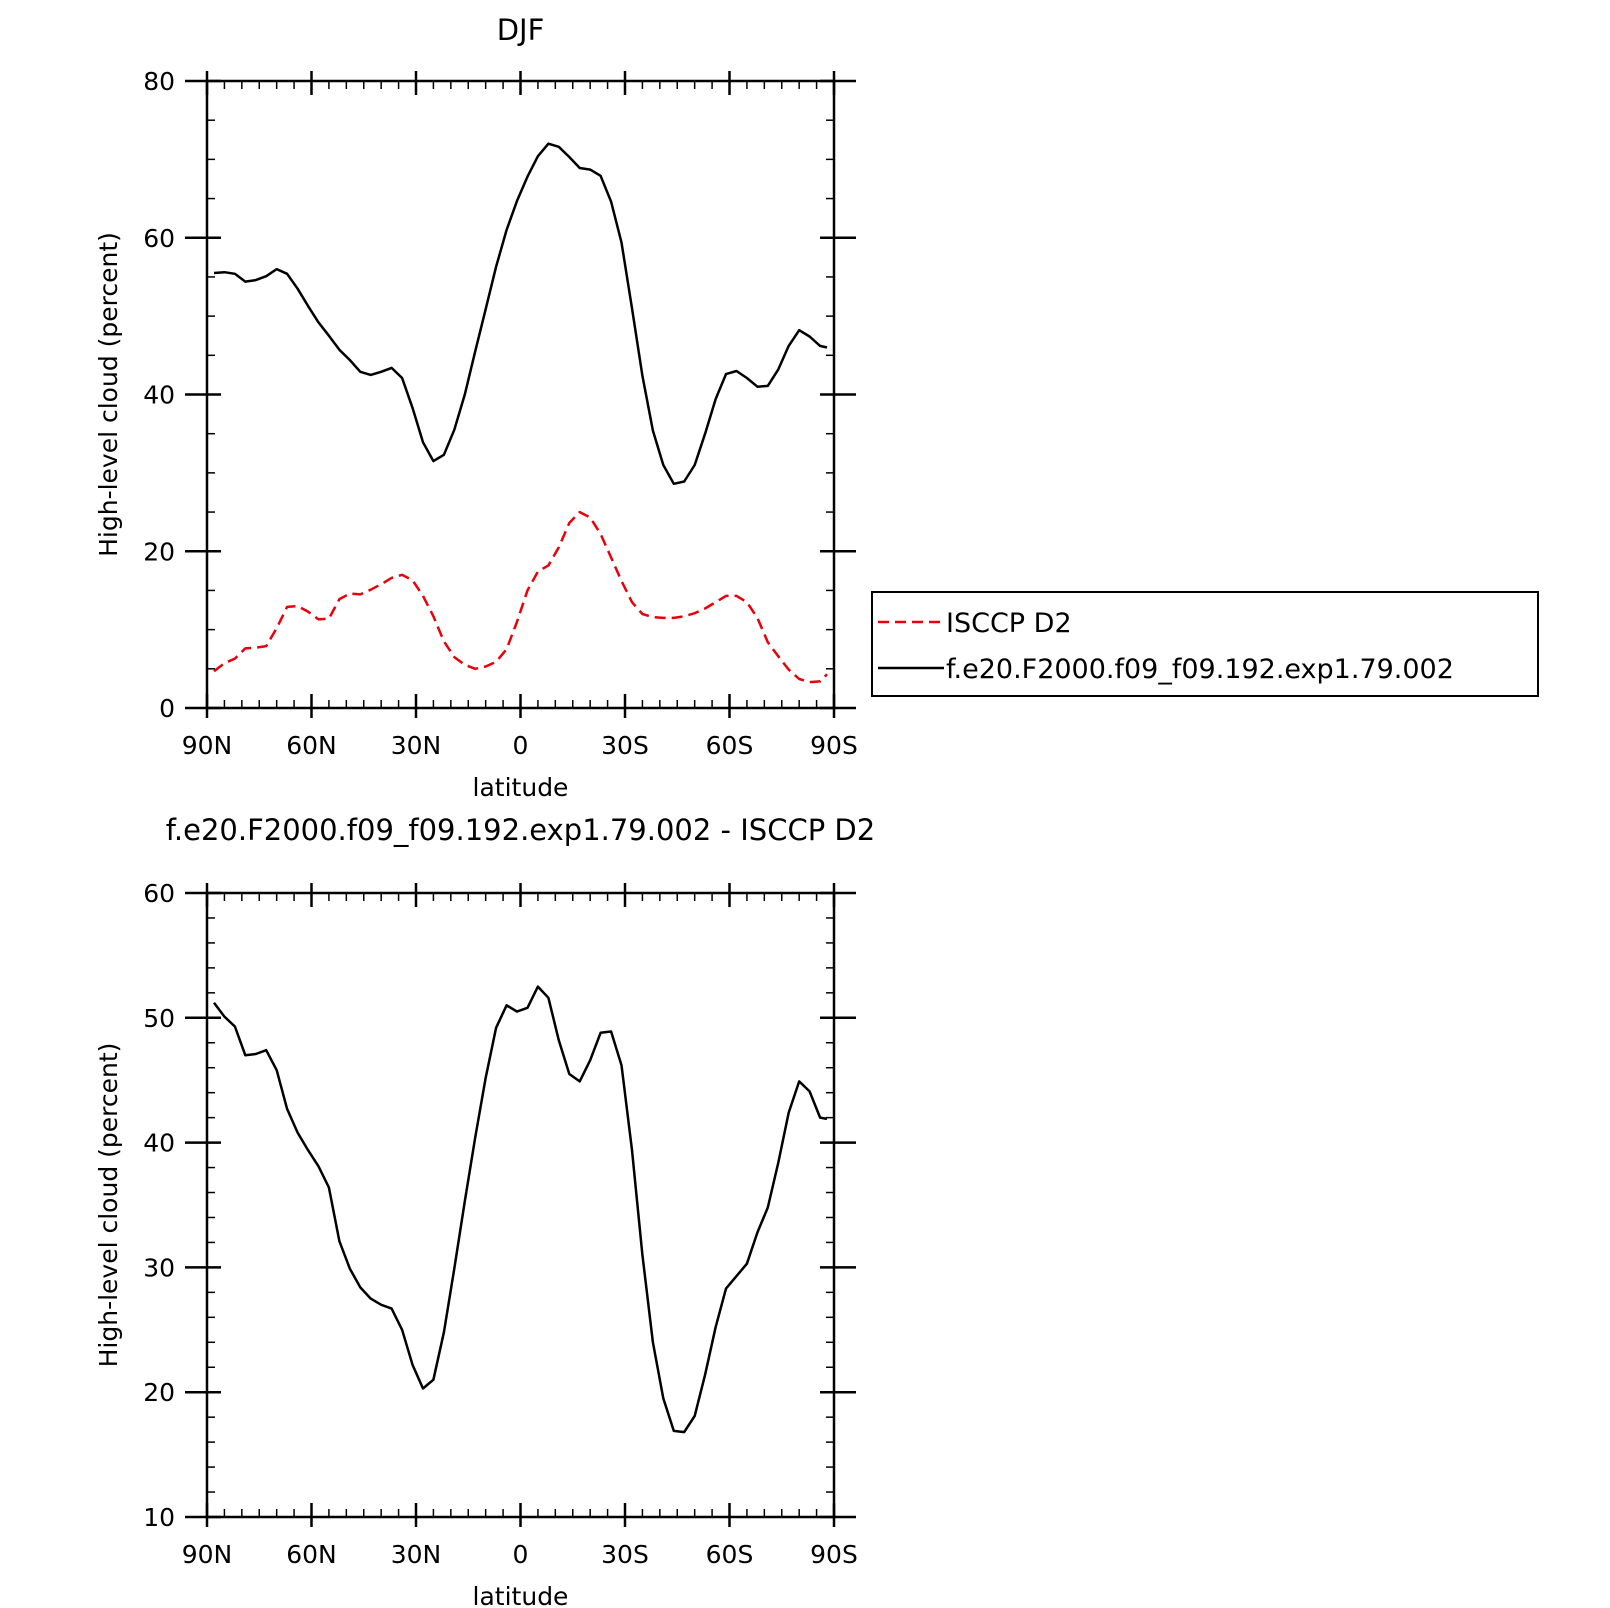  I want to click on series-line-difference, so click(520, 1209).